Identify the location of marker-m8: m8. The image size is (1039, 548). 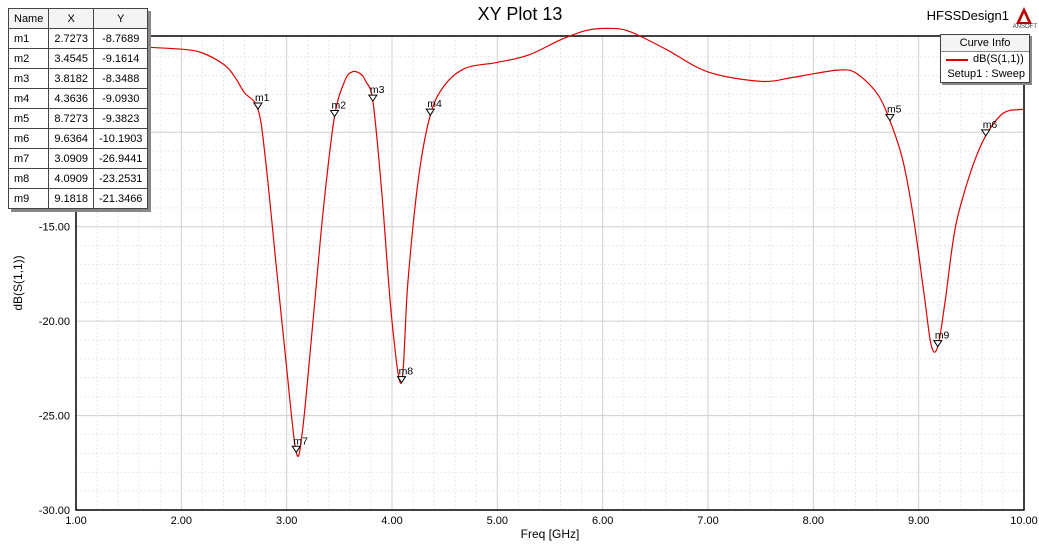
(405, 375).